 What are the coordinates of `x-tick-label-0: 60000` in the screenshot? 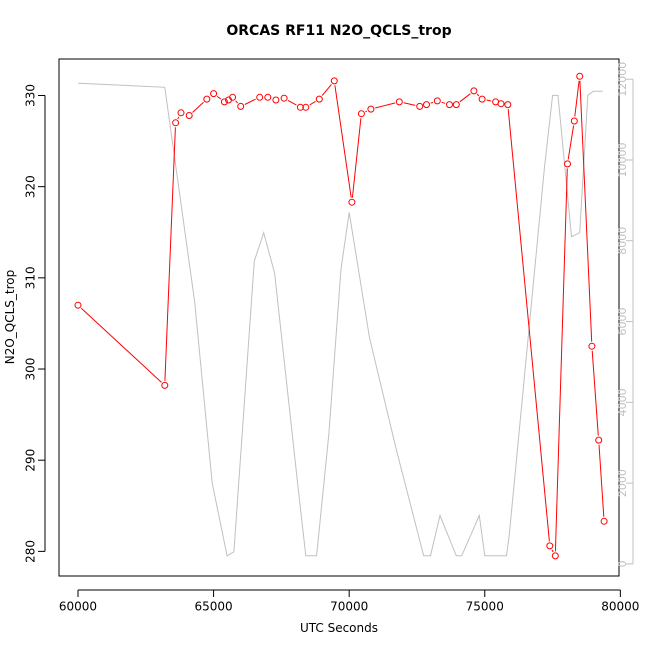 It's located at (78, 607).